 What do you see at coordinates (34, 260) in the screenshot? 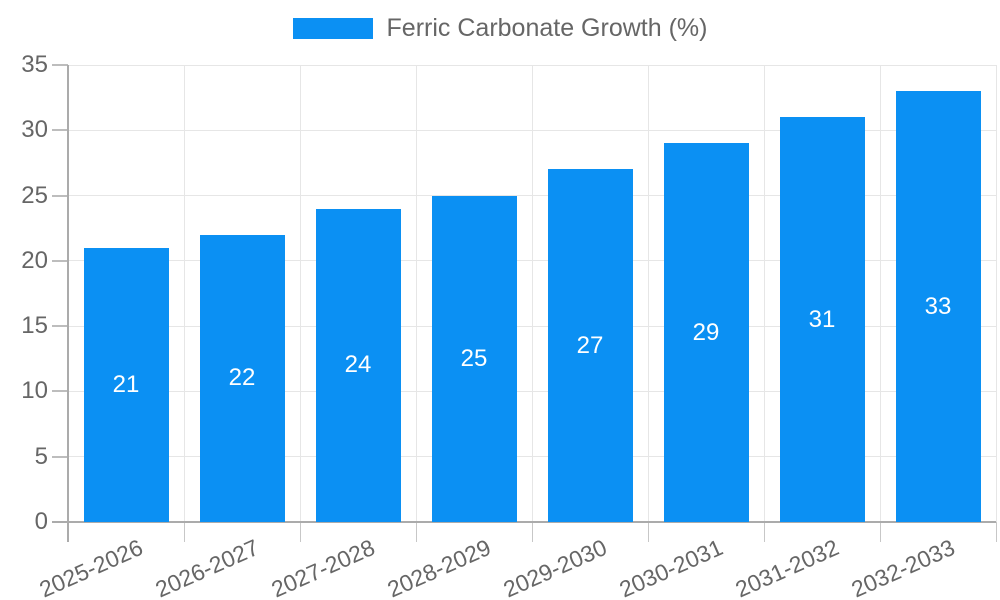
I see `y-axis-label: 20` at bounding box center [34, 260].